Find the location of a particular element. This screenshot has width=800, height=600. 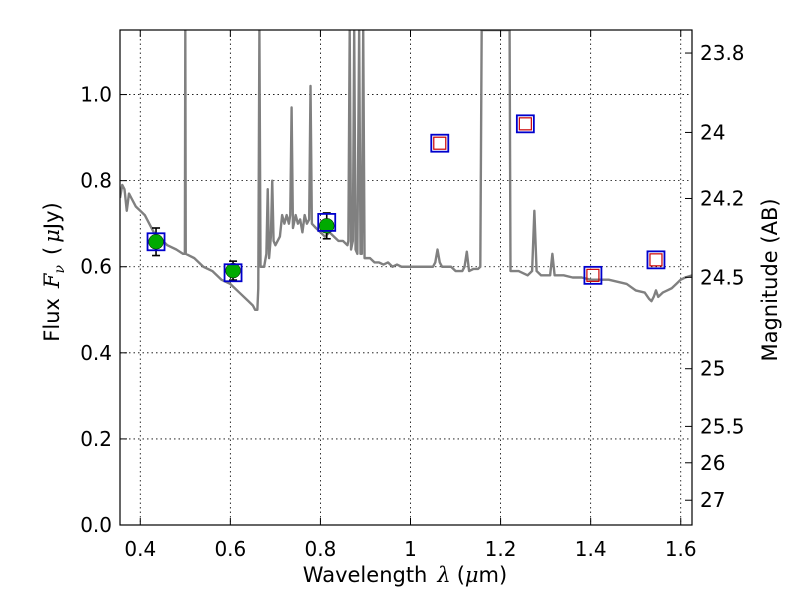

y-tick-label: 1.0 is located at coordinates (96, 95).